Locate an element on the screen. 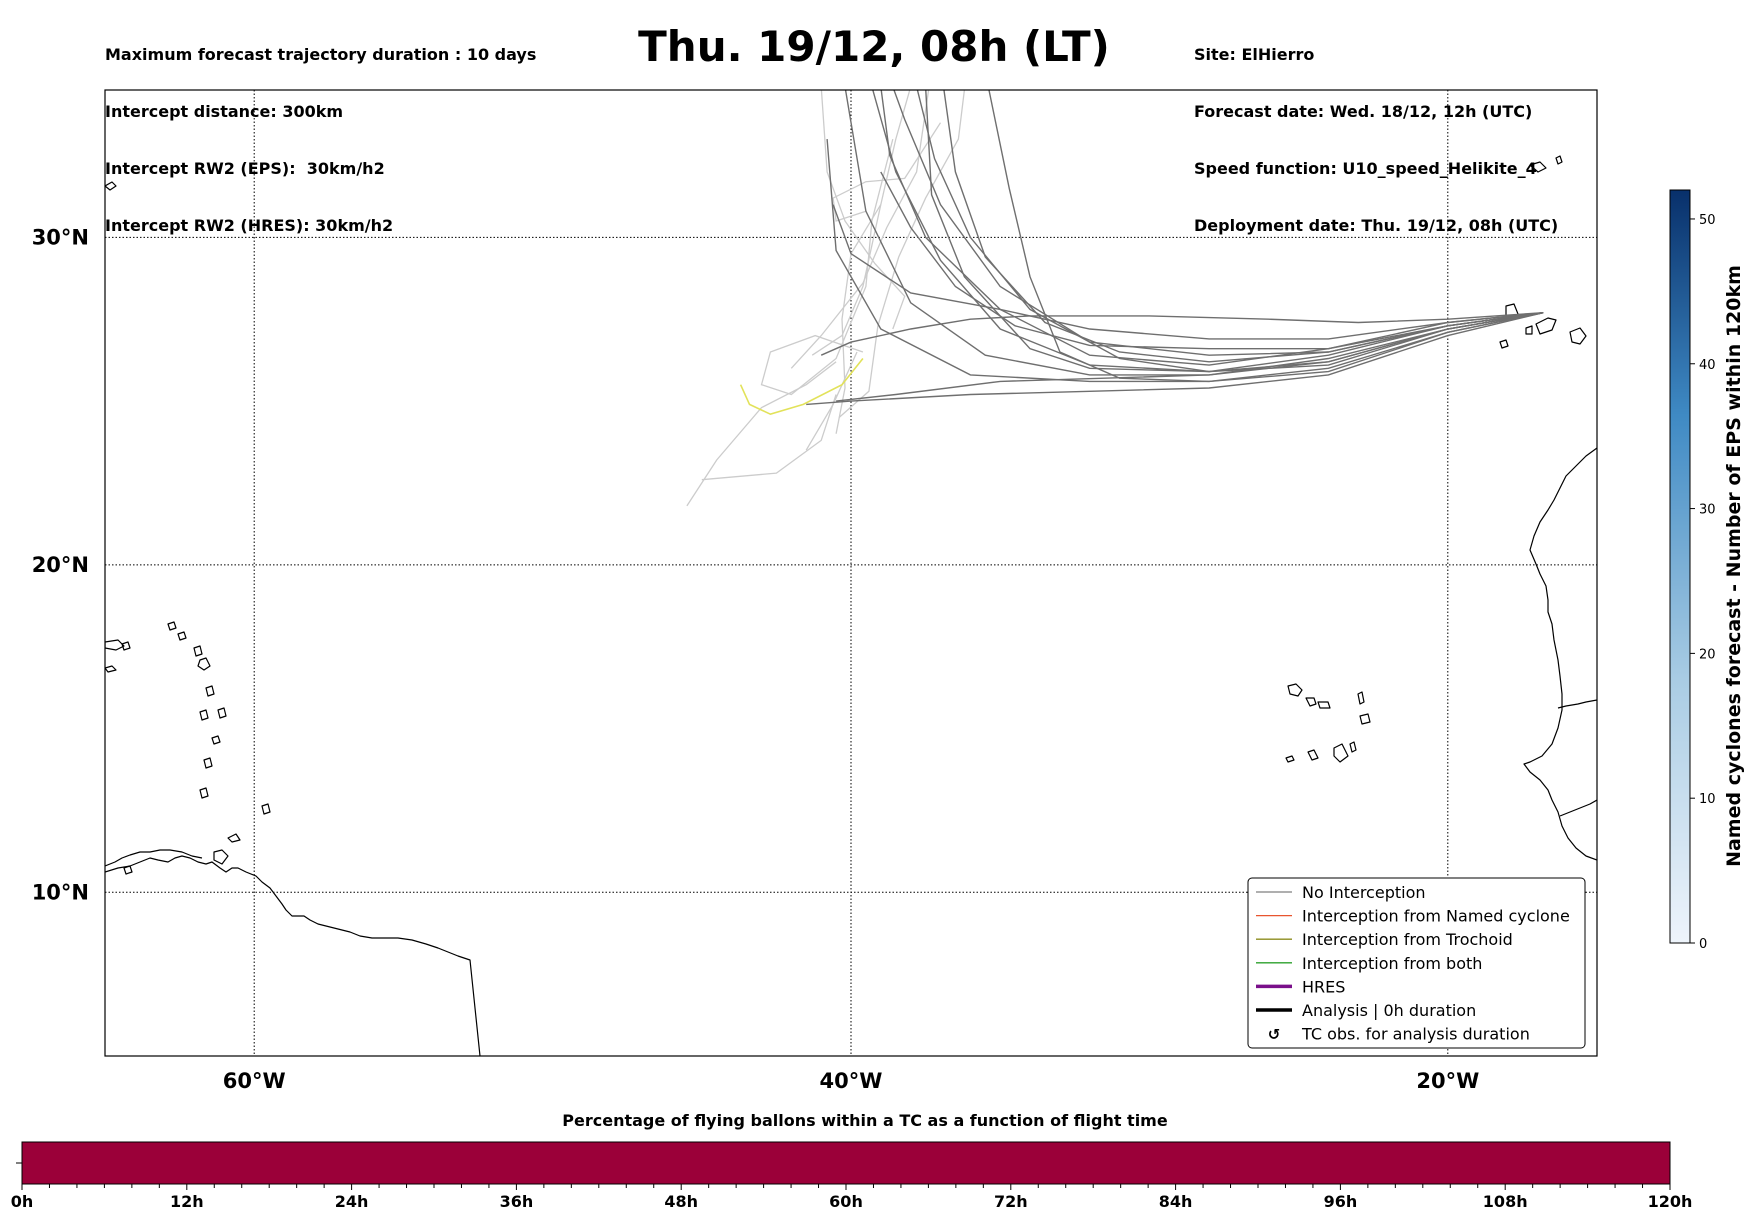  lat-label: 30°N is located at coordinates (60, 237).